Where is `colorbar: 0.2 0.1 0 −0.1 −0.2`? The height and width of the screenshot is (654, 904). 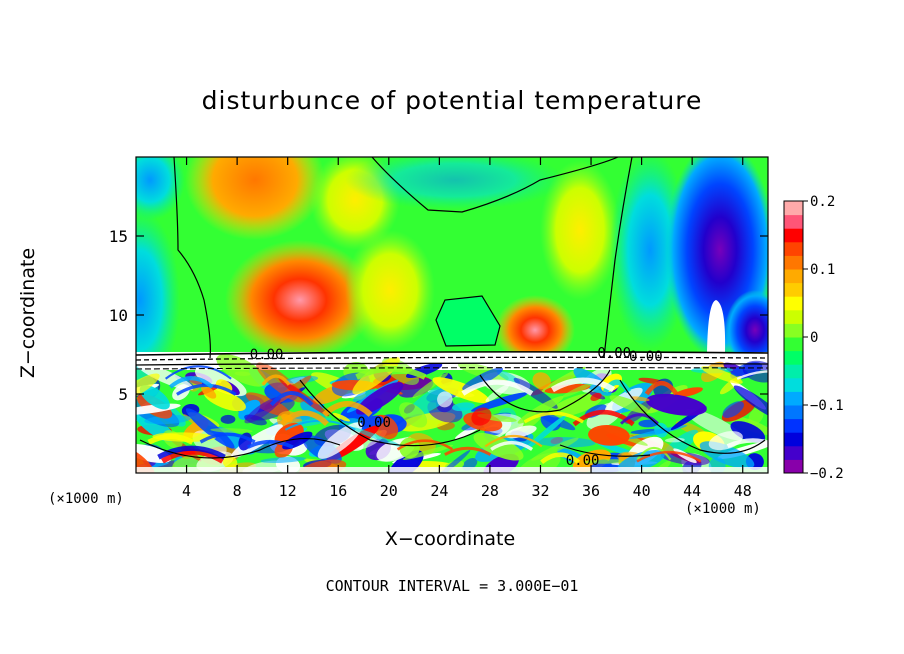
colorbar: 0.2 0.1 0 −0.1 −0.2 is located at coordinates (813, 338).